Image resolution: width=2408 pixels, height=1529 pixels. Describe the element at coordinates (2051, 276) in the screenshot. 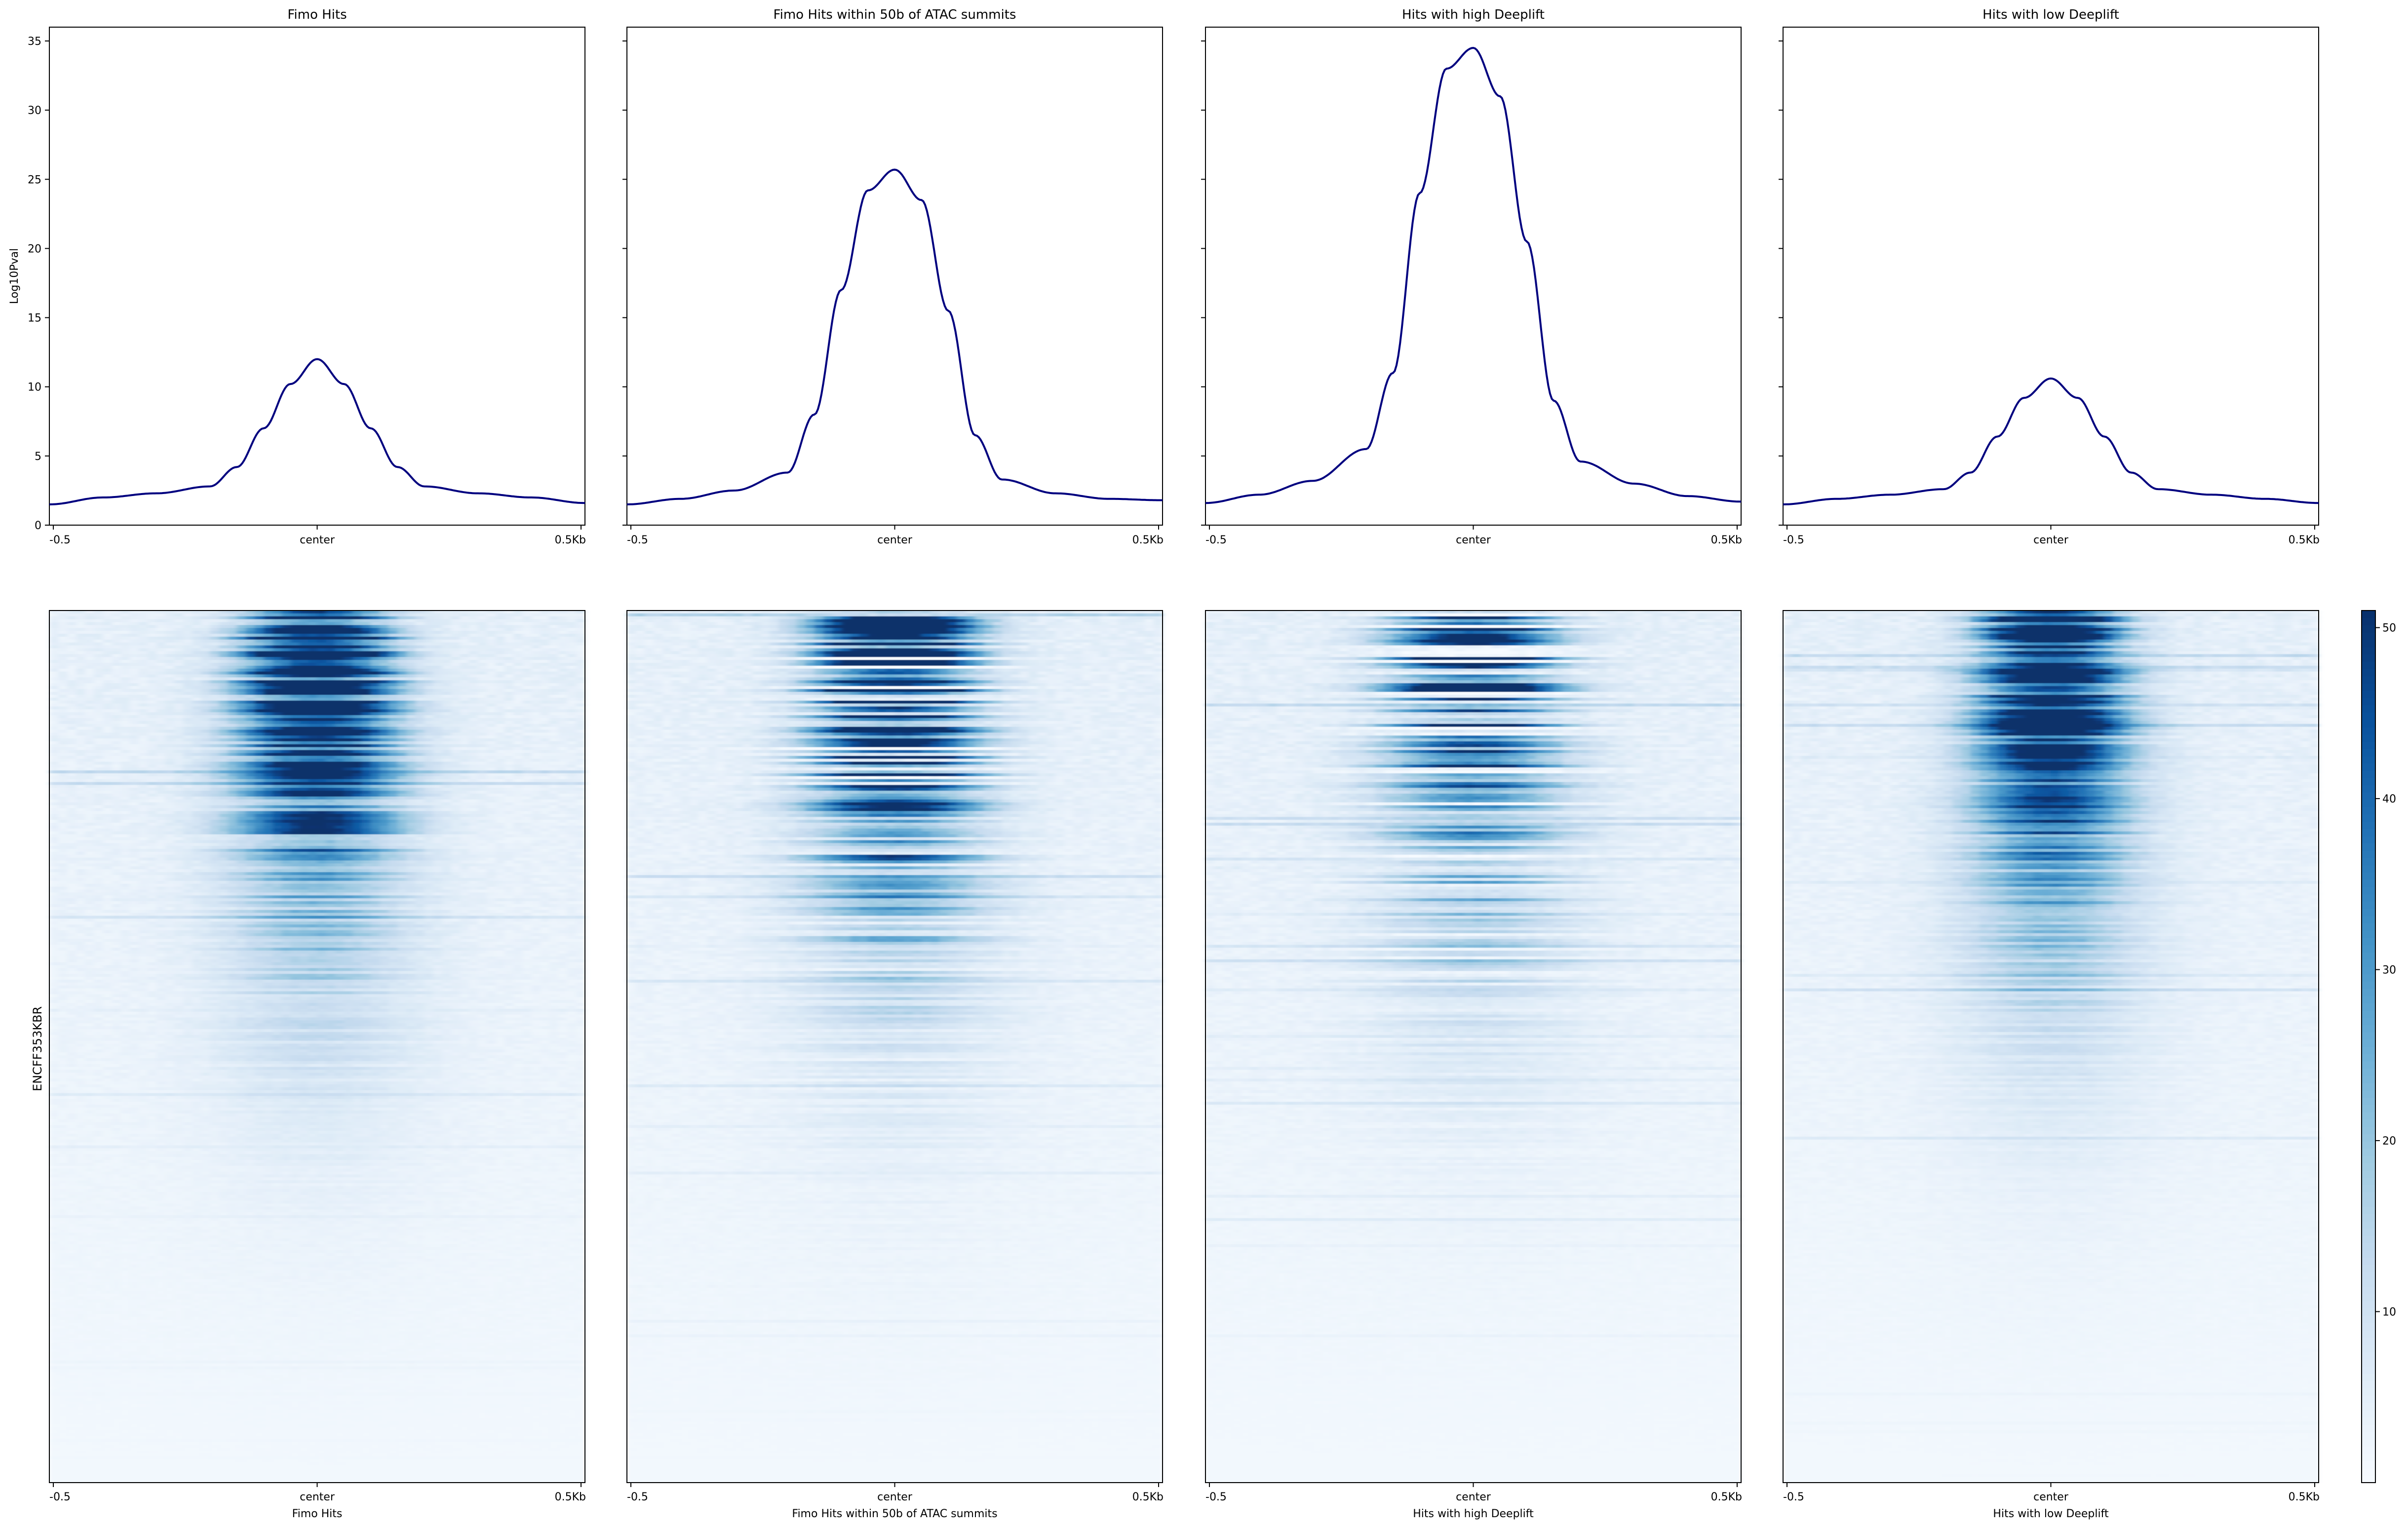

I see `profile-frame` at that location.